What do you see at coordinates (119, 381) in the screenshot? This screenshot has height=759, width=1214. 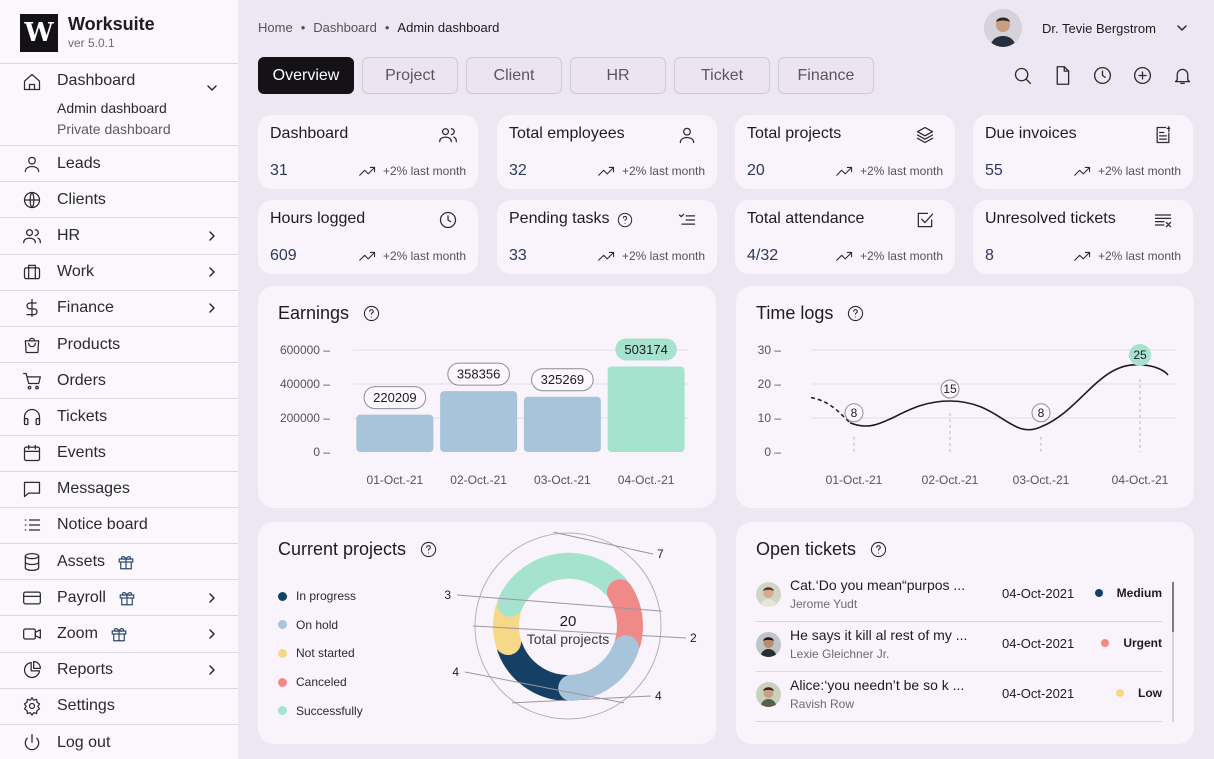 I see `sidebar-item-orders: Orders` at bounding box center [119, 381].